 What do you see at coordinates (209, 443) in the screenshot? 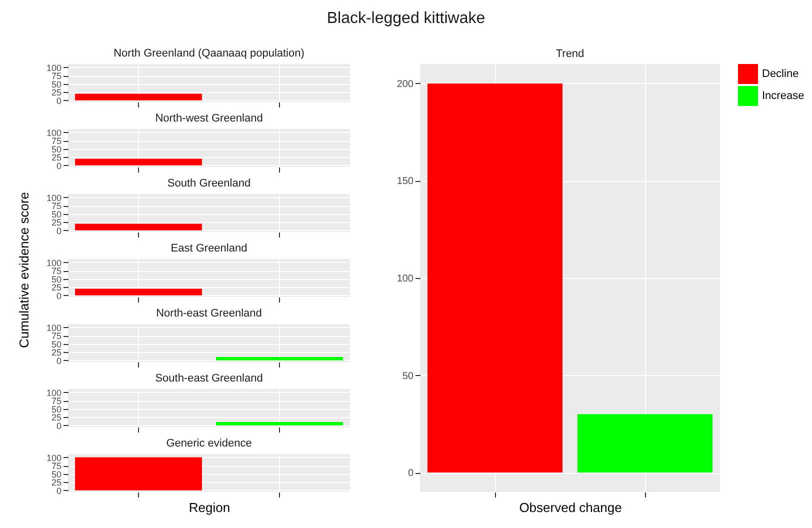
I see `chart-title: Generic evidence` at bounding box center [209, 443].